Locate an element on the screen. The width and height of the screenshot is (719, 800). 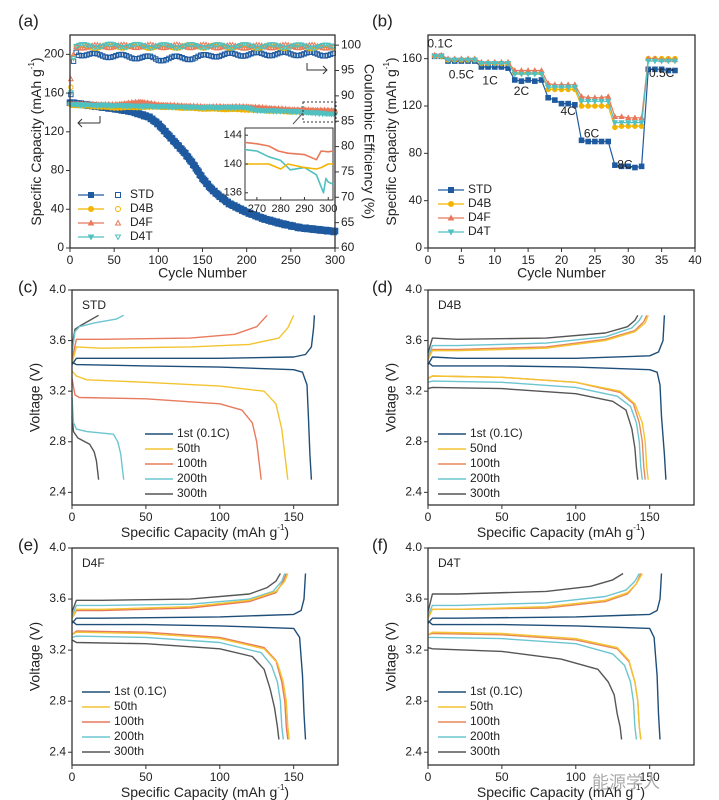
panel-f-xlabel: Specific Capacity (mAh g-1) is located at coordinates (561, 791).